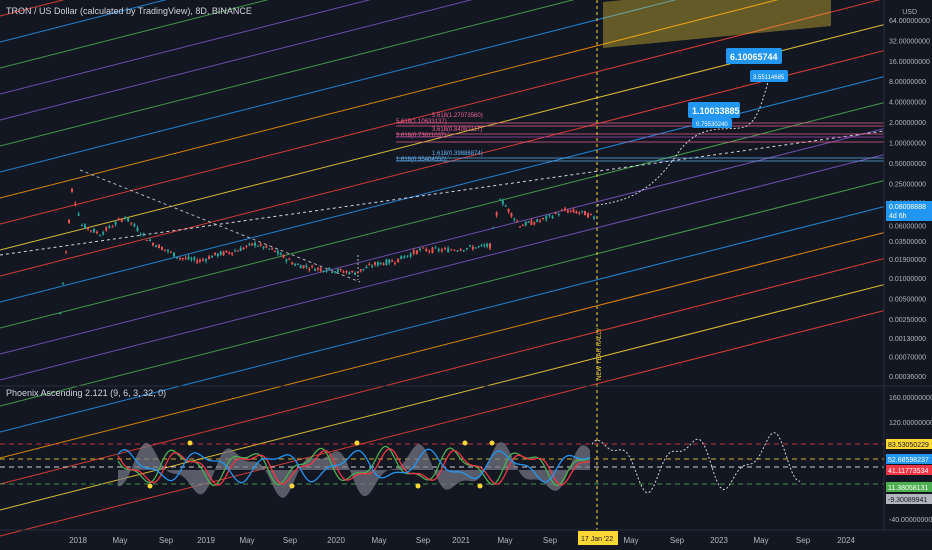  I want to click on target-mid-text: 1.10033885, so click(716, 111).